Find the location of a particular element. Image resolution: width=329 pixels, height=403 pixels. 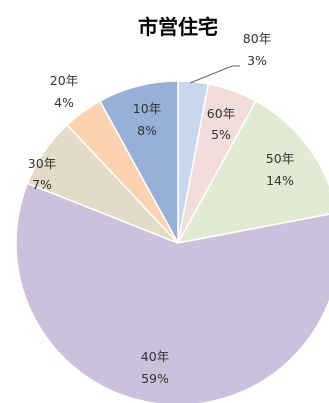

leader-line is located at coordinates (214, 74).